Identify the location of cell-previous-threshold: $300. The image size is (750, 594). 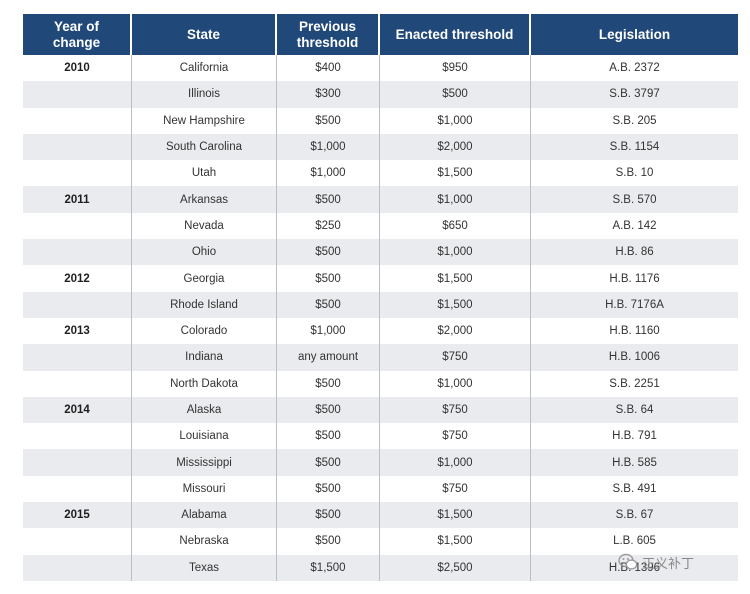
(328, 94).